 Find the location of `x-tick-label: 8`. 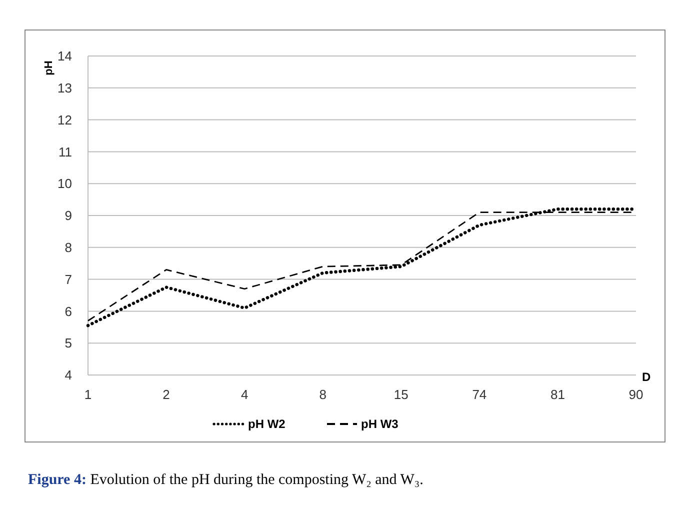

x-tick-label: 8 is located at coordinates (322, 394).